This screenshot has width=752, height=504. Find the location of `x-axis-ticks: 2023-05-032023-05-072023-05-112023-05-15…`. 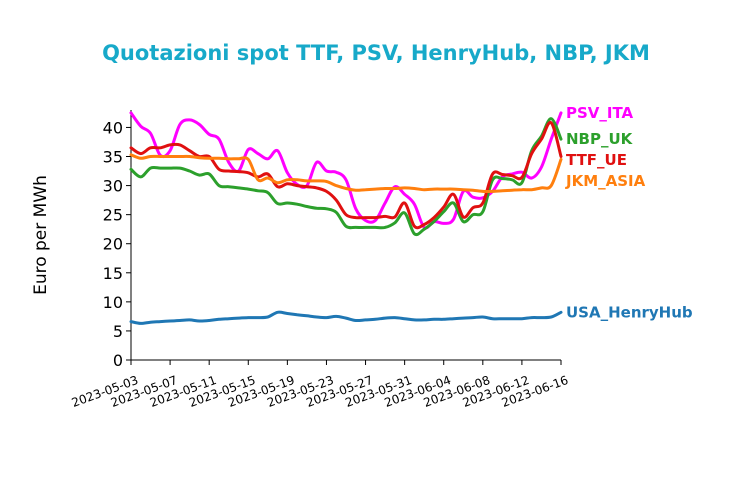

x-axis-ticks: 2023-05-032023-05-072023-05-112023-05-15… is located at coordinates (320, 385).